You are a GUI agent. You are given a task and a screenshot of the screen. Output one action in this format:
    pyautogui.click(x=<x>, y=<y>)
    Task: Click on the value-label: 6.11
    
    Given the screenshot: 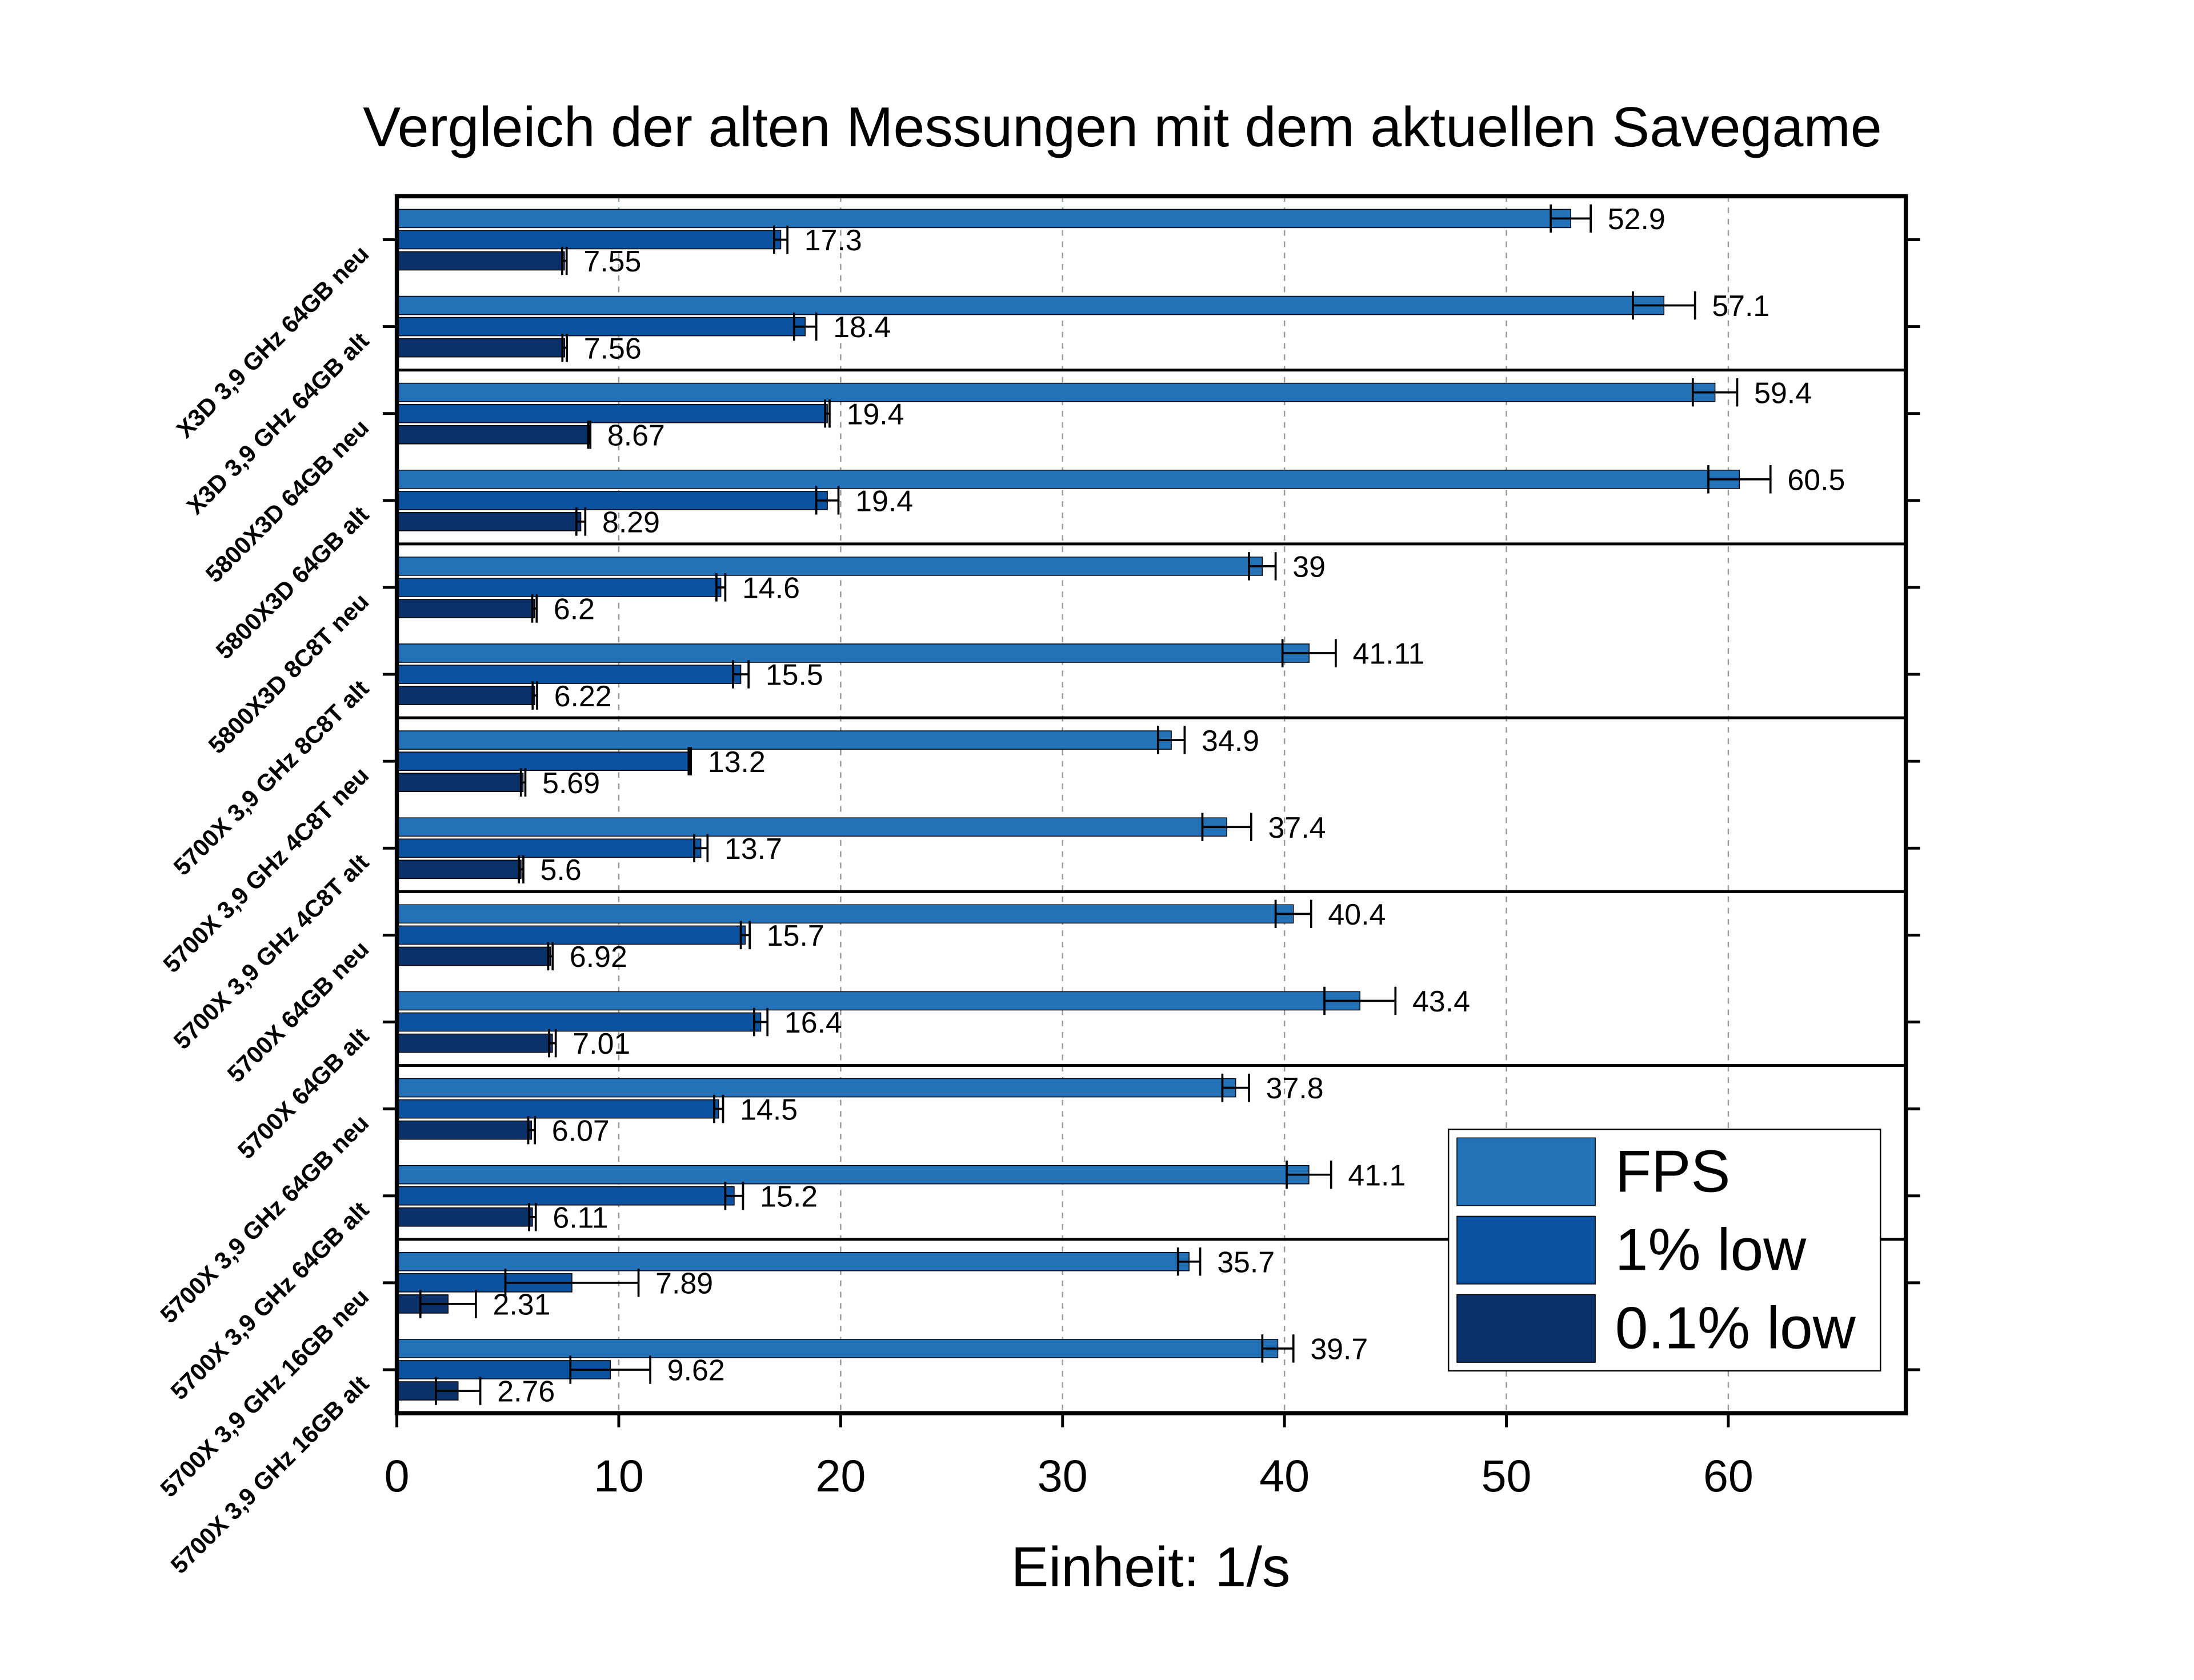 What is the action you would take?
    pyautogui.click(x=580, y=1217)
    